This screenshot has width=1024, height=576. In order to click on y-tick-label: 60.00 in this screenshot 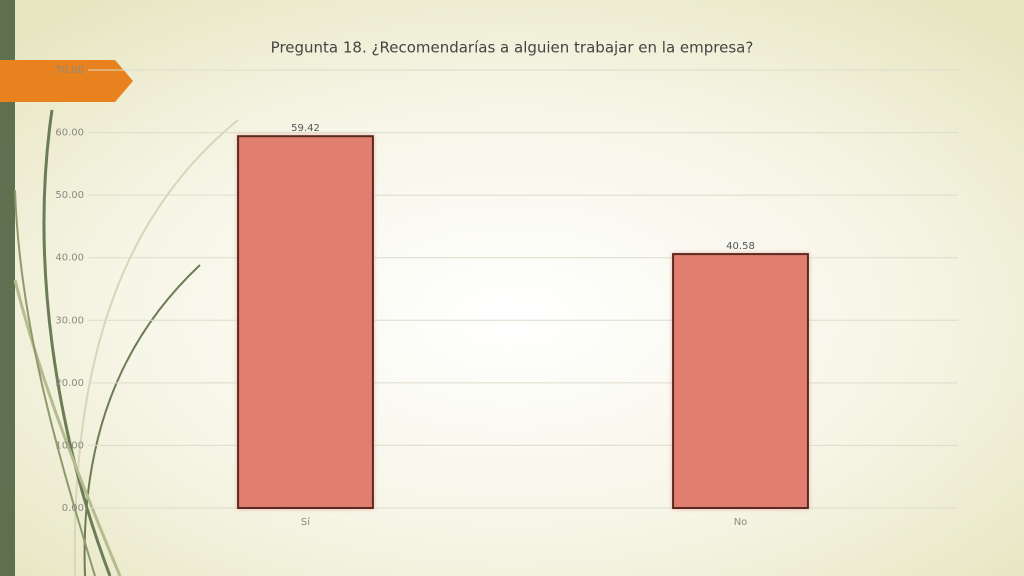, I will do `click(69, 133)`.